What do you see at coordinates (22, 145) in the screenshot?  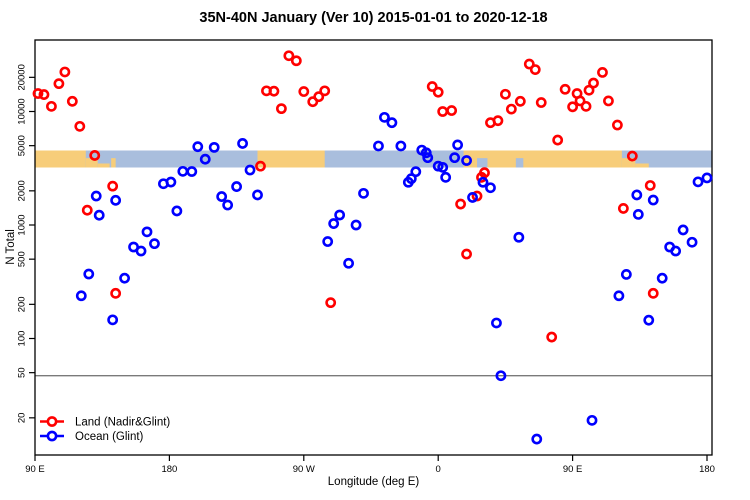 I see `y-tick-label: 5000` at bounding box center [22, 145].